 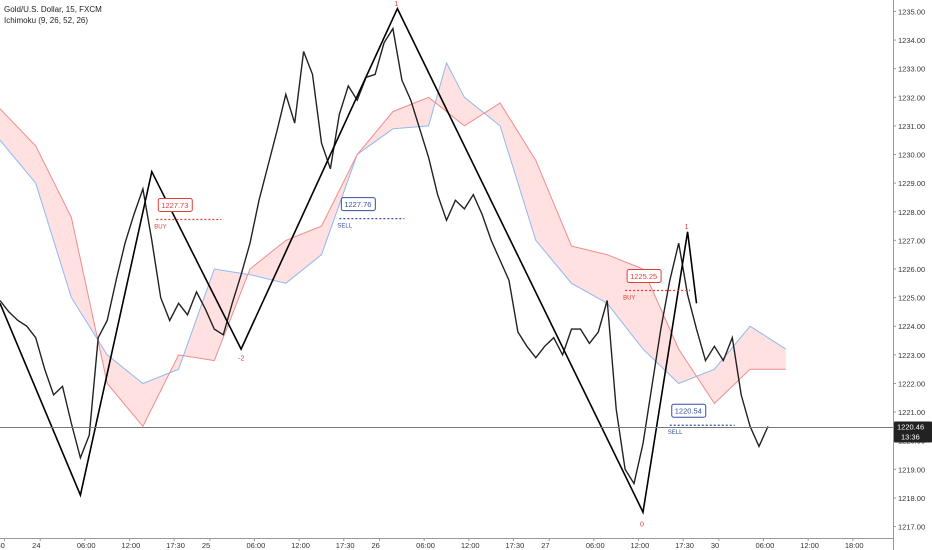 What do you see at coordinates (545, 545) in the screenshot?
I see `x-tick-label-13: 27` at bounding box center [545, 545].